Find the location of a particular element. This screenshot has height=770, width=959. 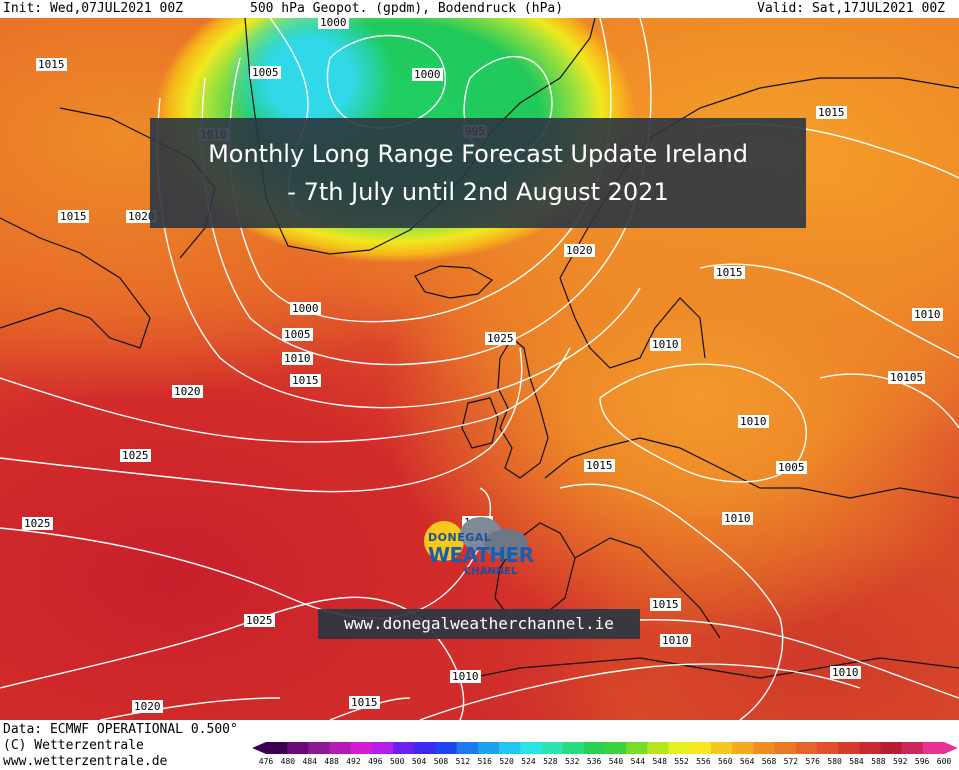

isobar-1020-south is located at coordinates (232, 658).